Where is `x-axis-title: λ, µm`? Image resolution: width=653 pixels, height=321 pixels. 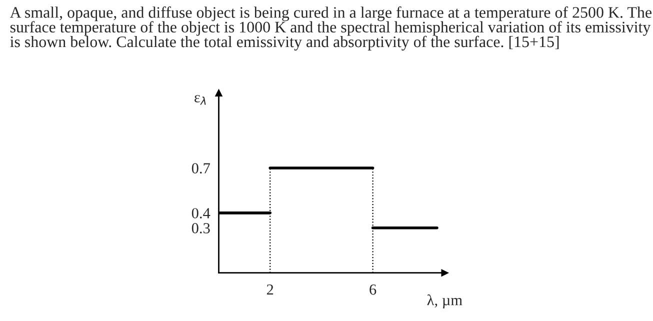 x-axis-title: λ, µm is located at coordinates (444, 301).